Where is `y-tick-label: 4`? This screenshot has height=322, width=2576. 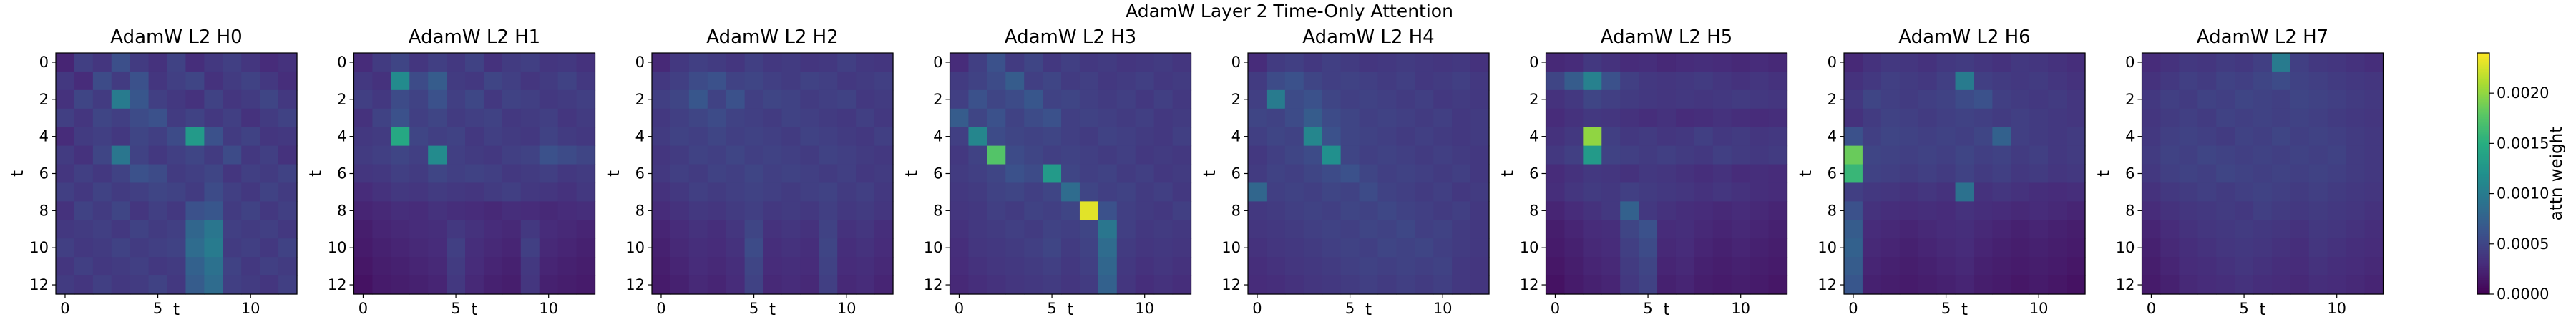
y-tick-label: 4 is located at coordinates (341, 136).